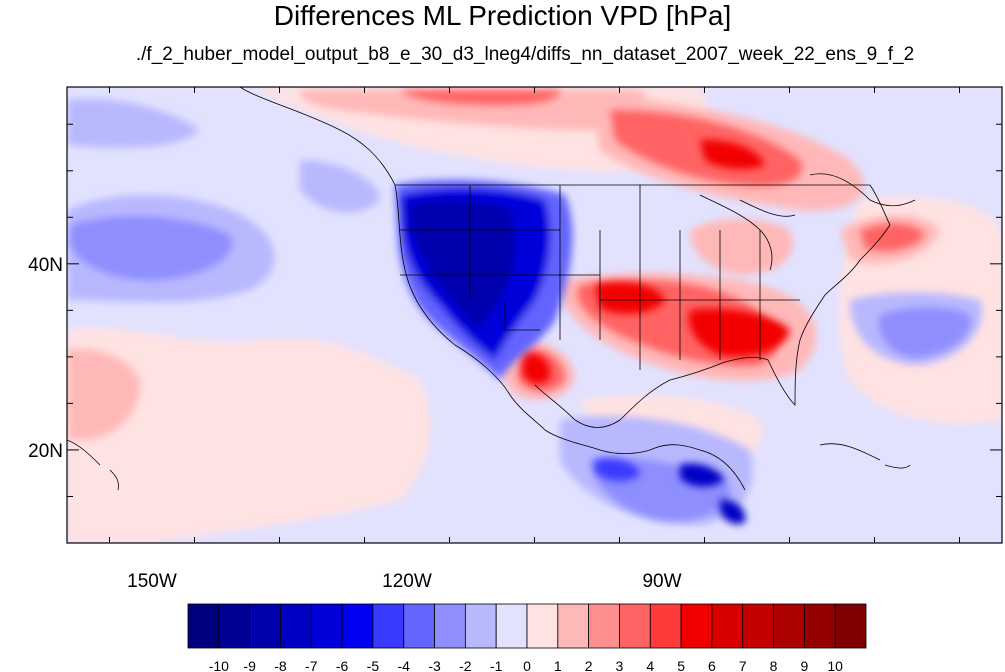 This screenshot has width=1005, height=672. What do you see at coordinates (527, 665) in the screenshot?
I see `colorbar-label: 0` at bounding box center [527, 665].